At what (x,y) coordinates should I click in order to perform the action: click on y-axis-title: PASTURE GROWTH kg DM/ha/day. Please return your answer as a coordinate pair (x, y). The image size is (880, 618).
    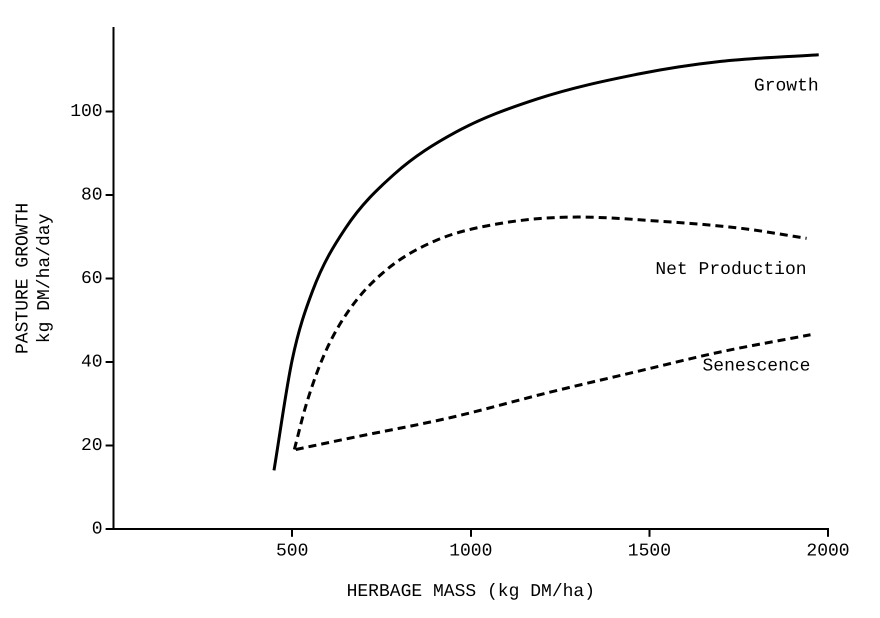
    Looking at the image, I should click on (35, 278).